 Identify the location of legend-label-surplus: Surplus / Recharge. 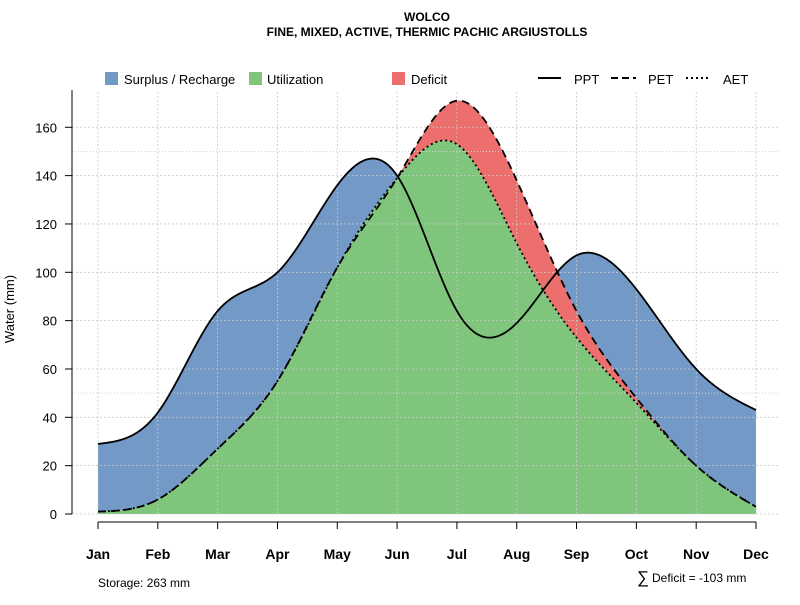
(179, 79).